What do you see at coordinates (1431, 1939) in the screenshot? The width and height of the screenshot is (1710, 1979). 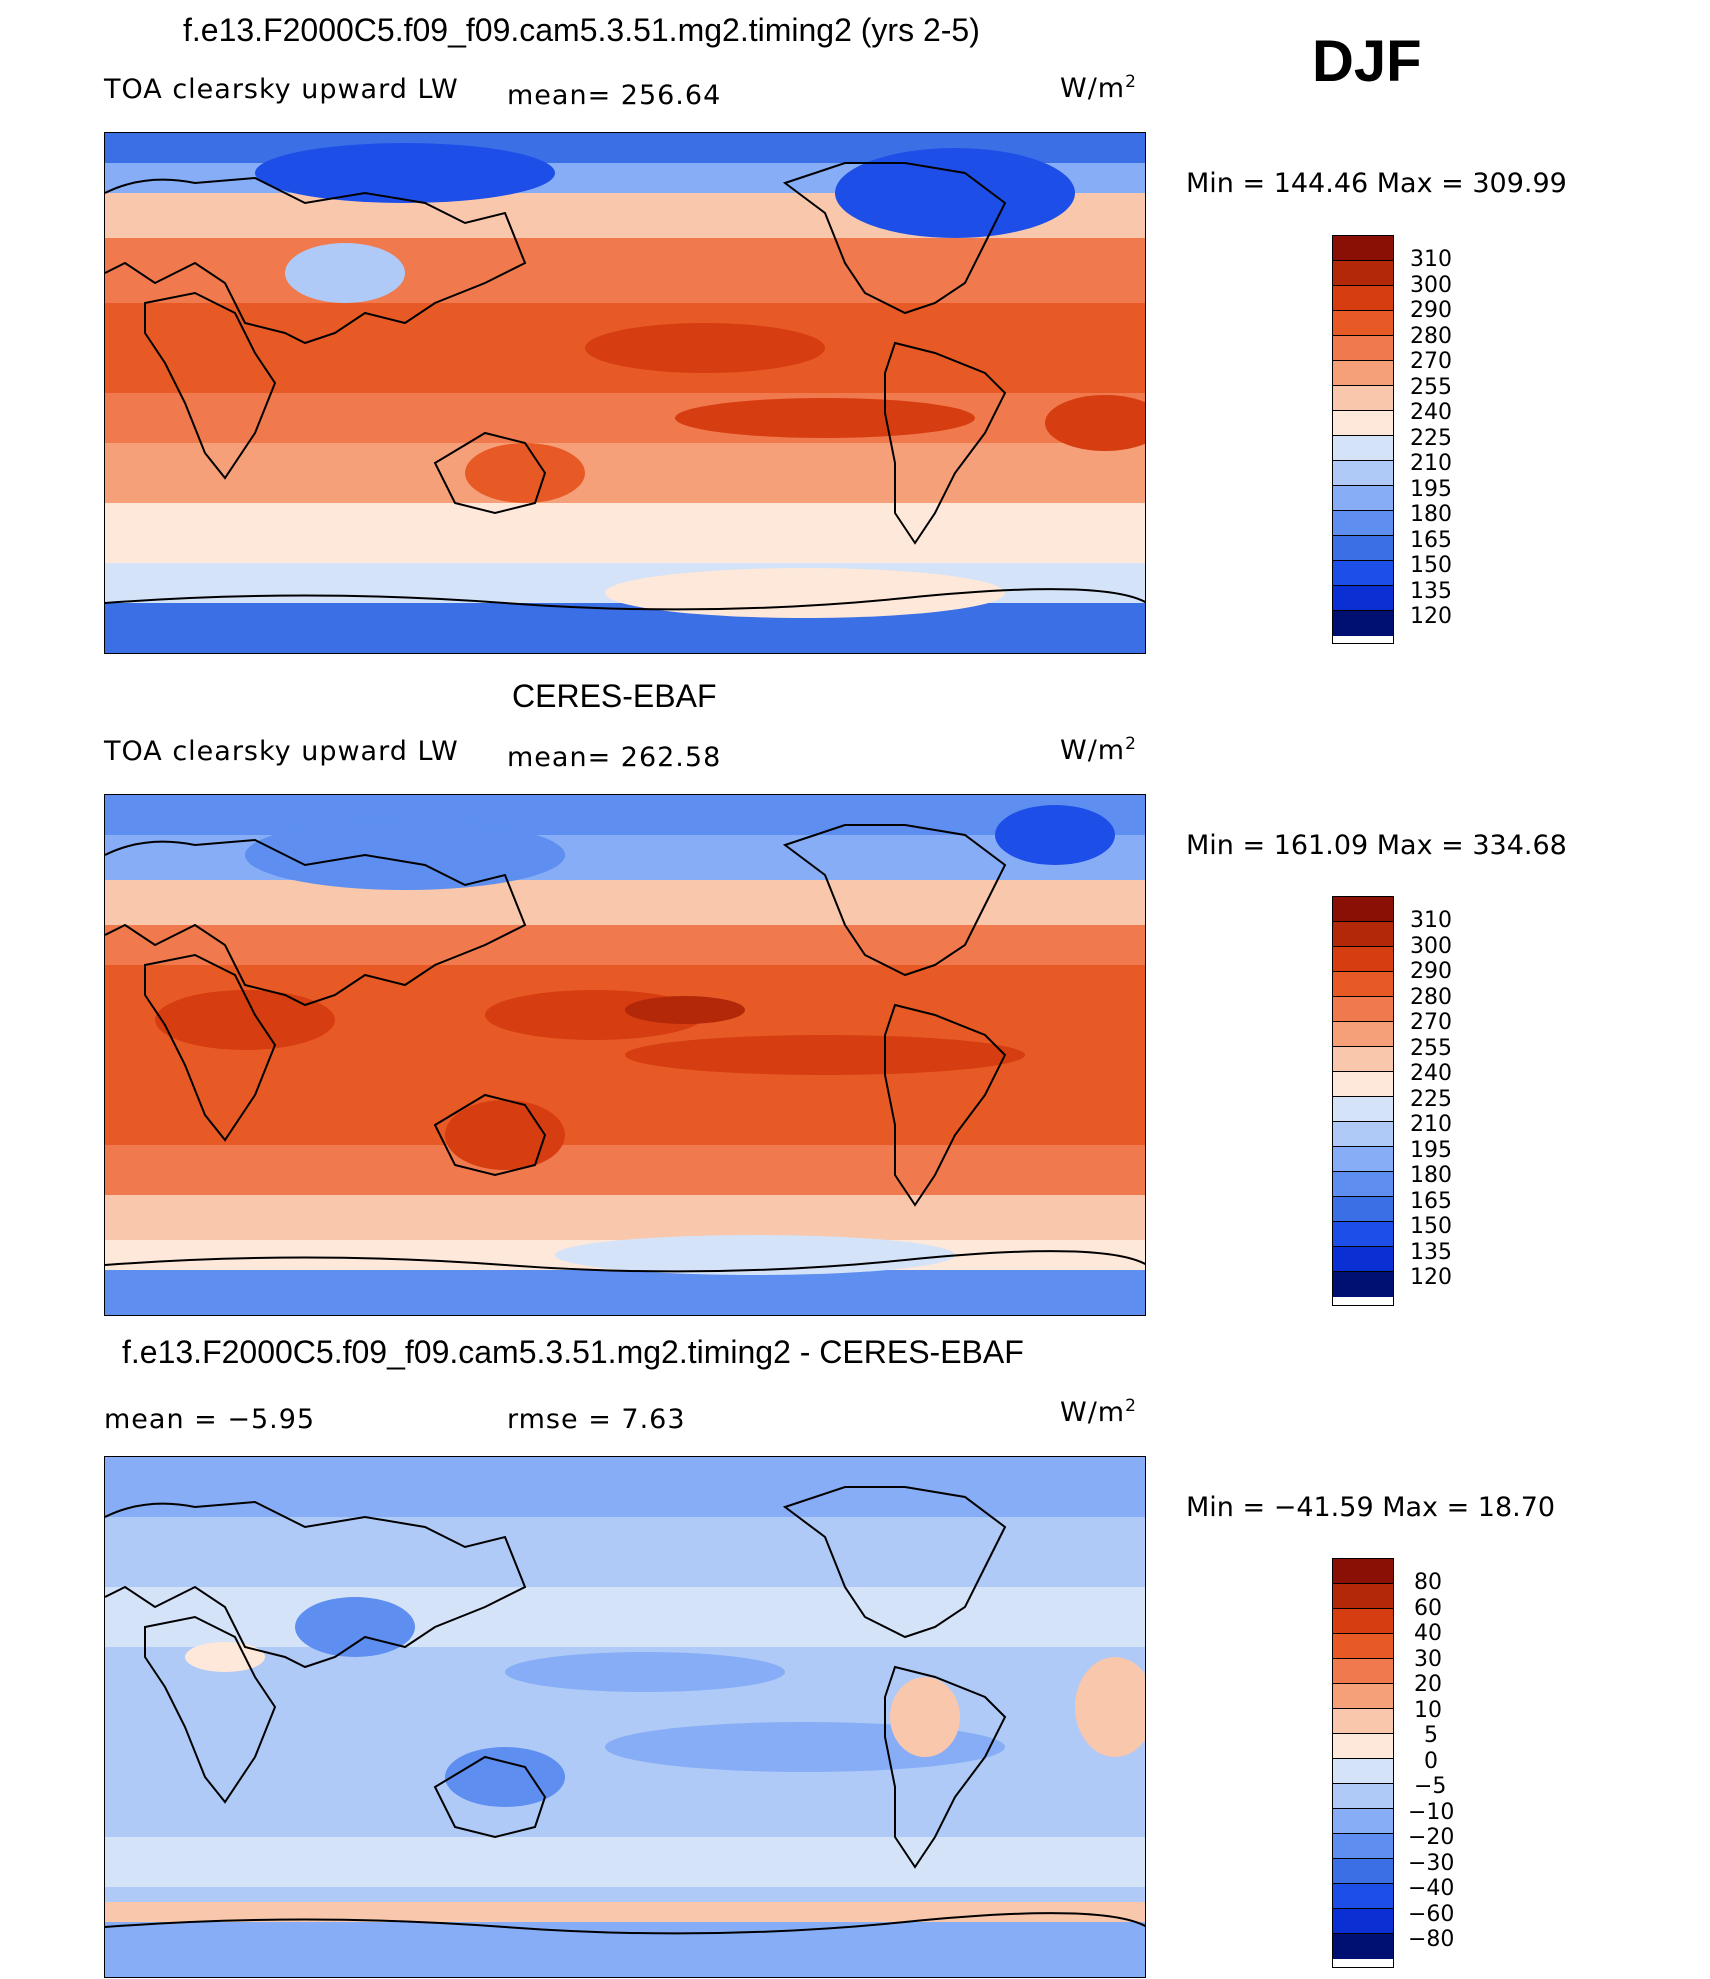 I see `cbar3-label: −80` at bounding box center [1431, 1939].